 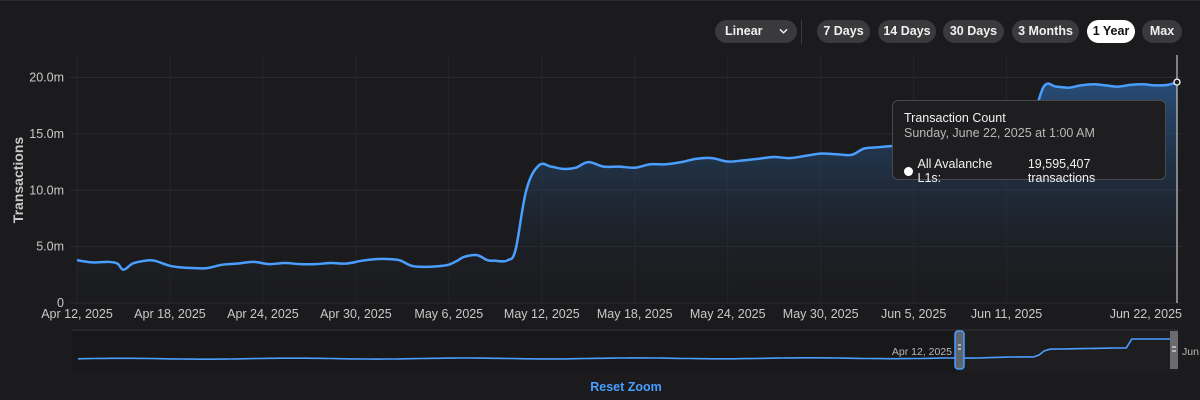 What do you see at coordinates (728, 314) in the screenshot?
I see `x-tick-label: May 24, 2025` at bounding box center [728, 314].